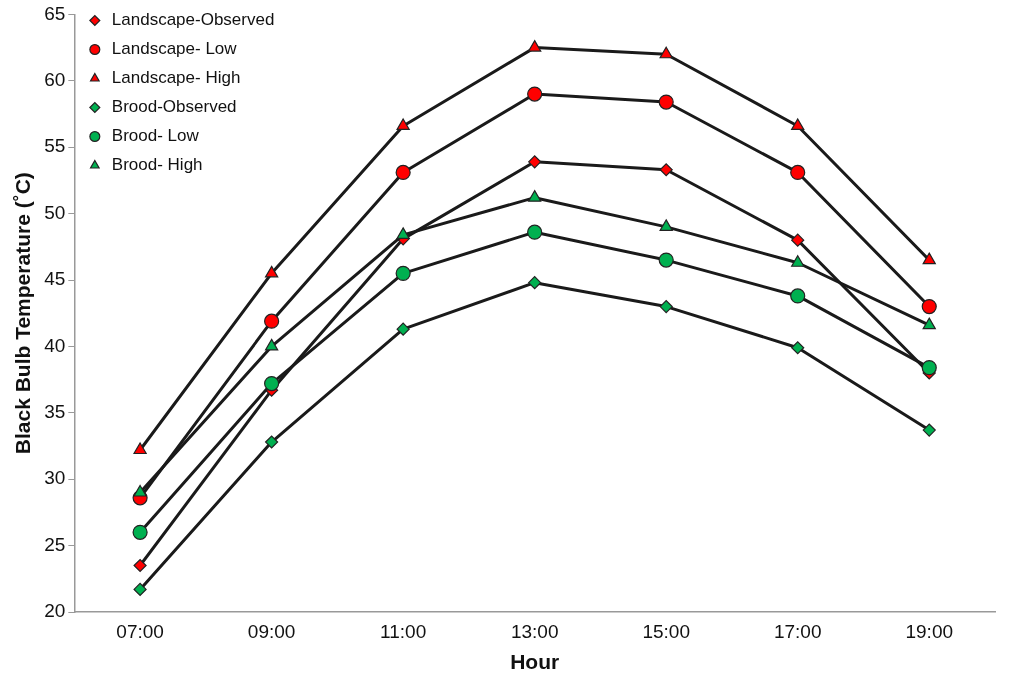 The width and height of the screenshot is (1015, 686). I want to click on y-tick-label: 20, so click(55, 611).